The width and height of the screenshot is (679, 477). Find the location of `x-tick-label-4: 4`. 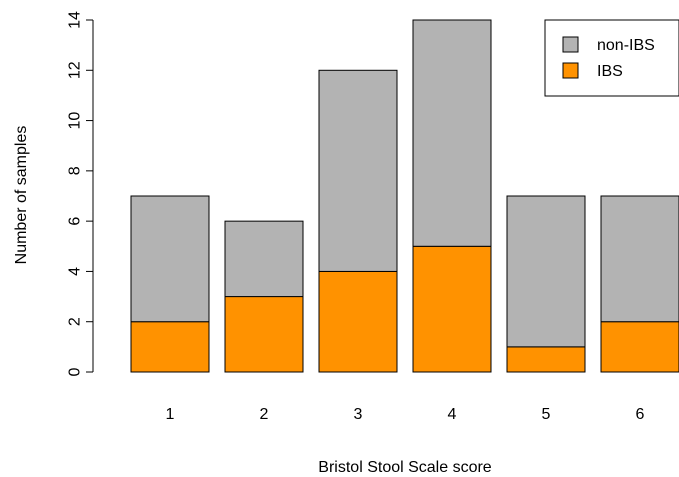

x-tick-label-4: 4 is located at coordinates (452, 414).